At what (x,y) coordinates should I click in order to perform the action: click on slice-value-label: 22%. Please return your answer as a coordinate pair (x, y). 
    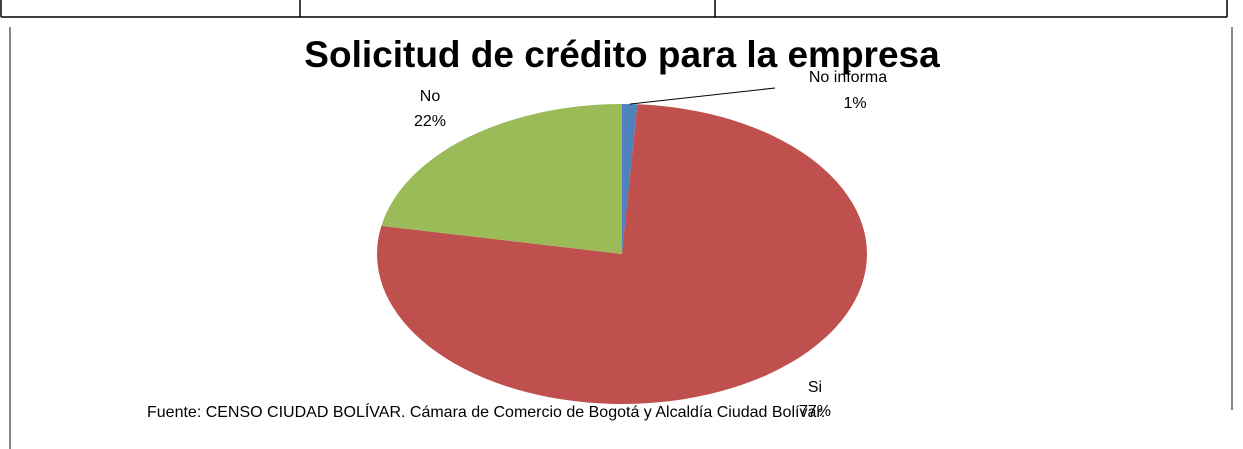
    Looking at the image, I should click on (430, 121).